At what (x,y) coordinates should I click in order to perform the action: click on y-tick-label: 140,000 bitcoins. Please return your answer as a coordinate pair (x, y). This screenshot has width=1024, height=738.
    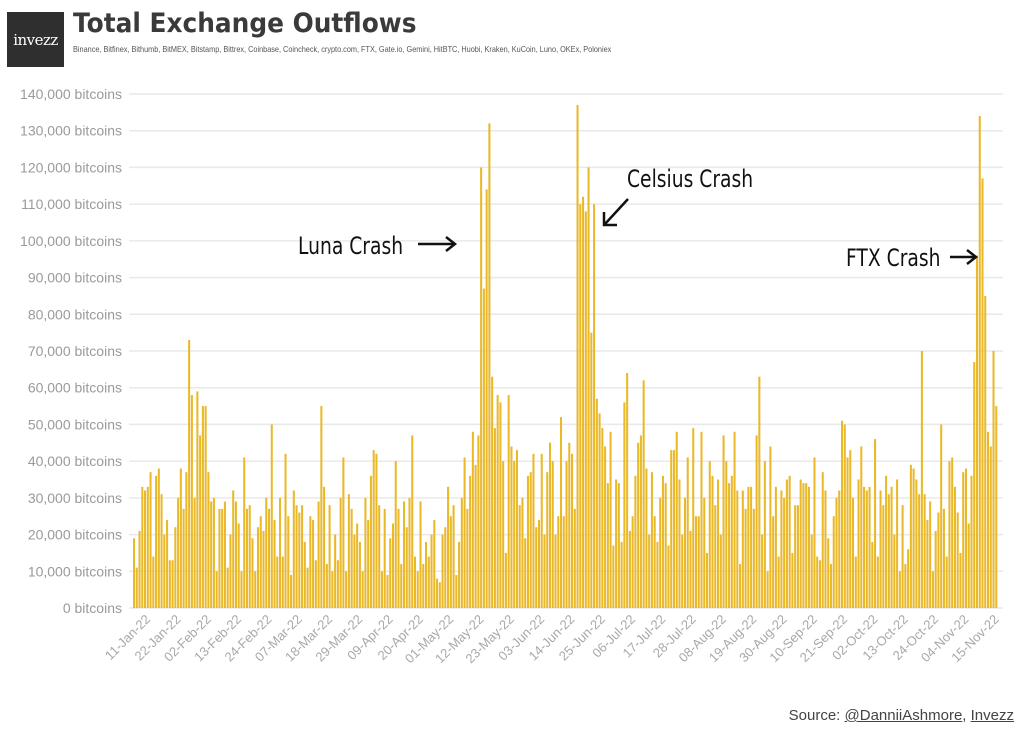
    Looking at the image, I should click on (71, 94).